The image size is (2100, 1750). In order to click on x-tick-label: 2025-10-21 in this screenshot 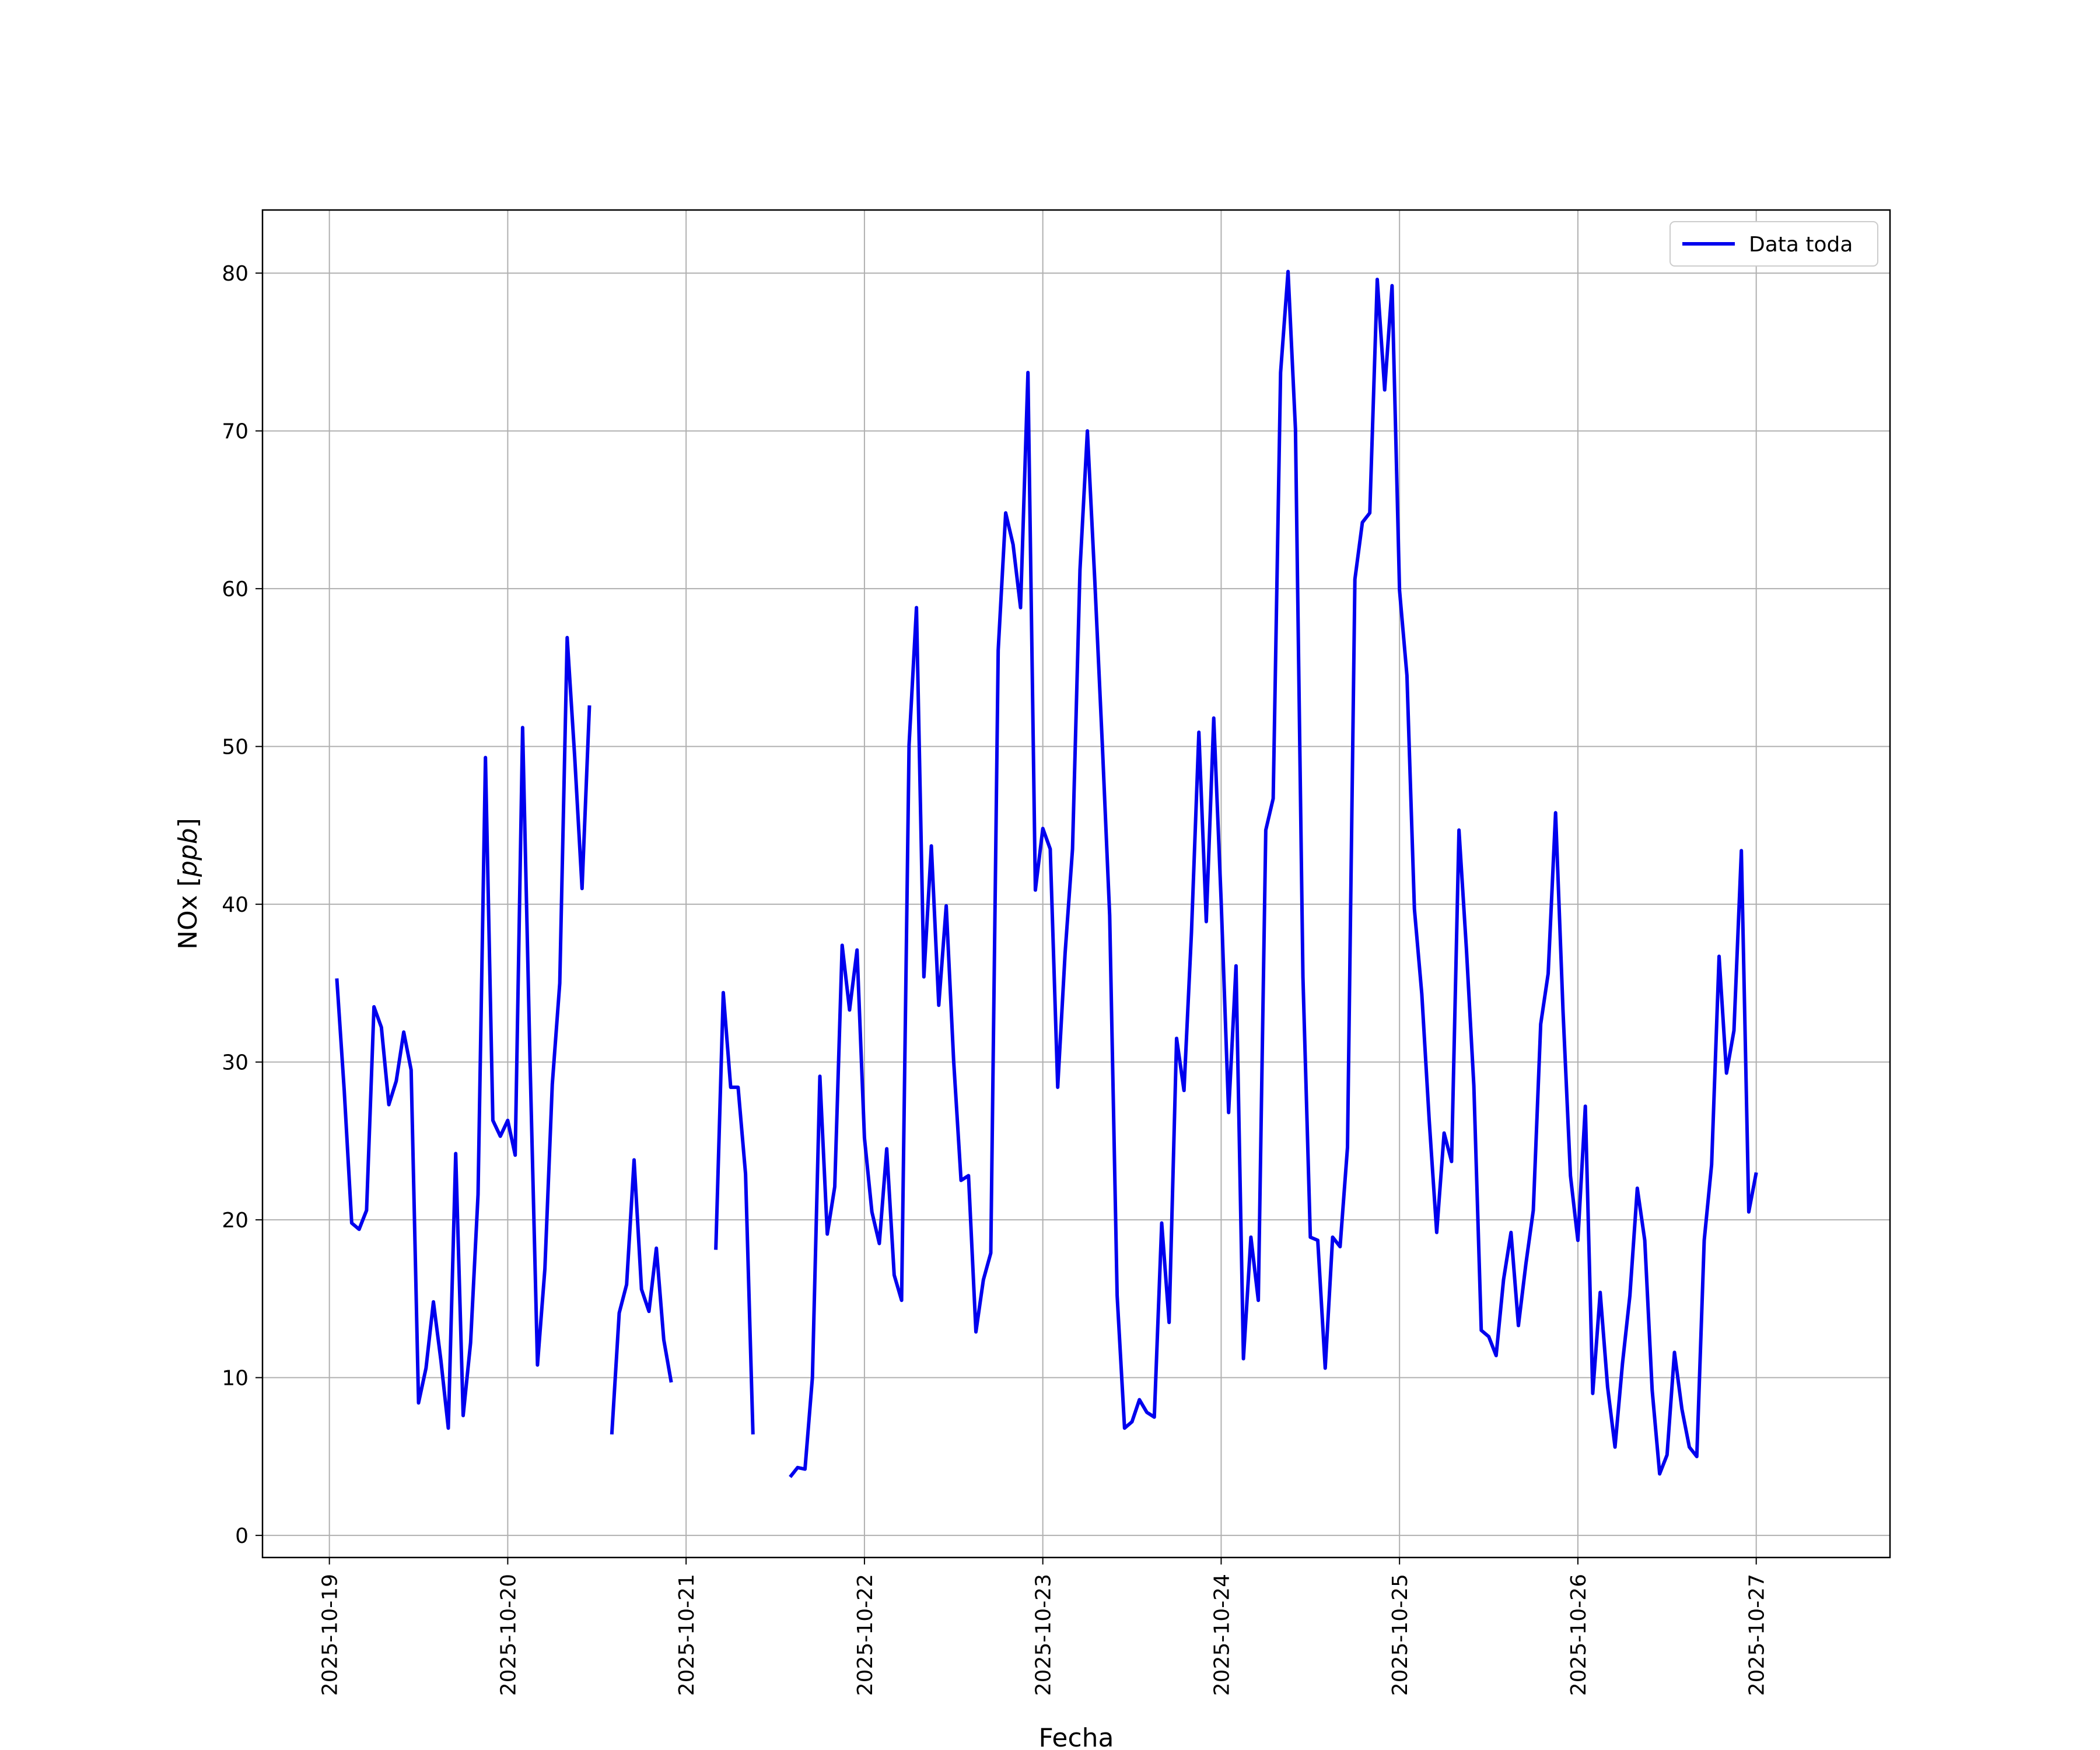, I will do `click(687, 1635)`.